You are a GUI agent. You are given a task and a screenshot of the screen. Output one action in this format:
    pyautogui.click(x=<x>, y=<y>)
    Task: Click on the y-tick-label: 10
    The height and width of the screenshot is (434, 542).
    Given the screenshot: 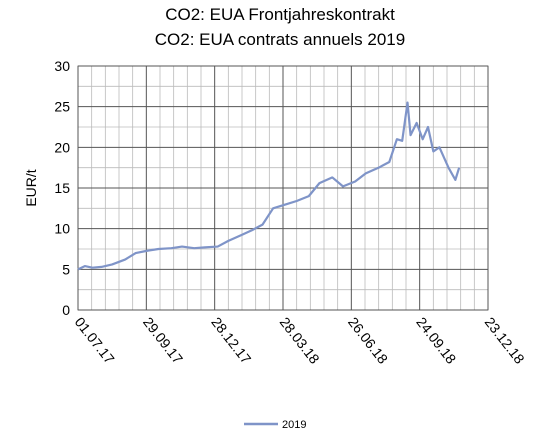 What is the action you would take?
    pyautogui.click(x=62, y=229)
    